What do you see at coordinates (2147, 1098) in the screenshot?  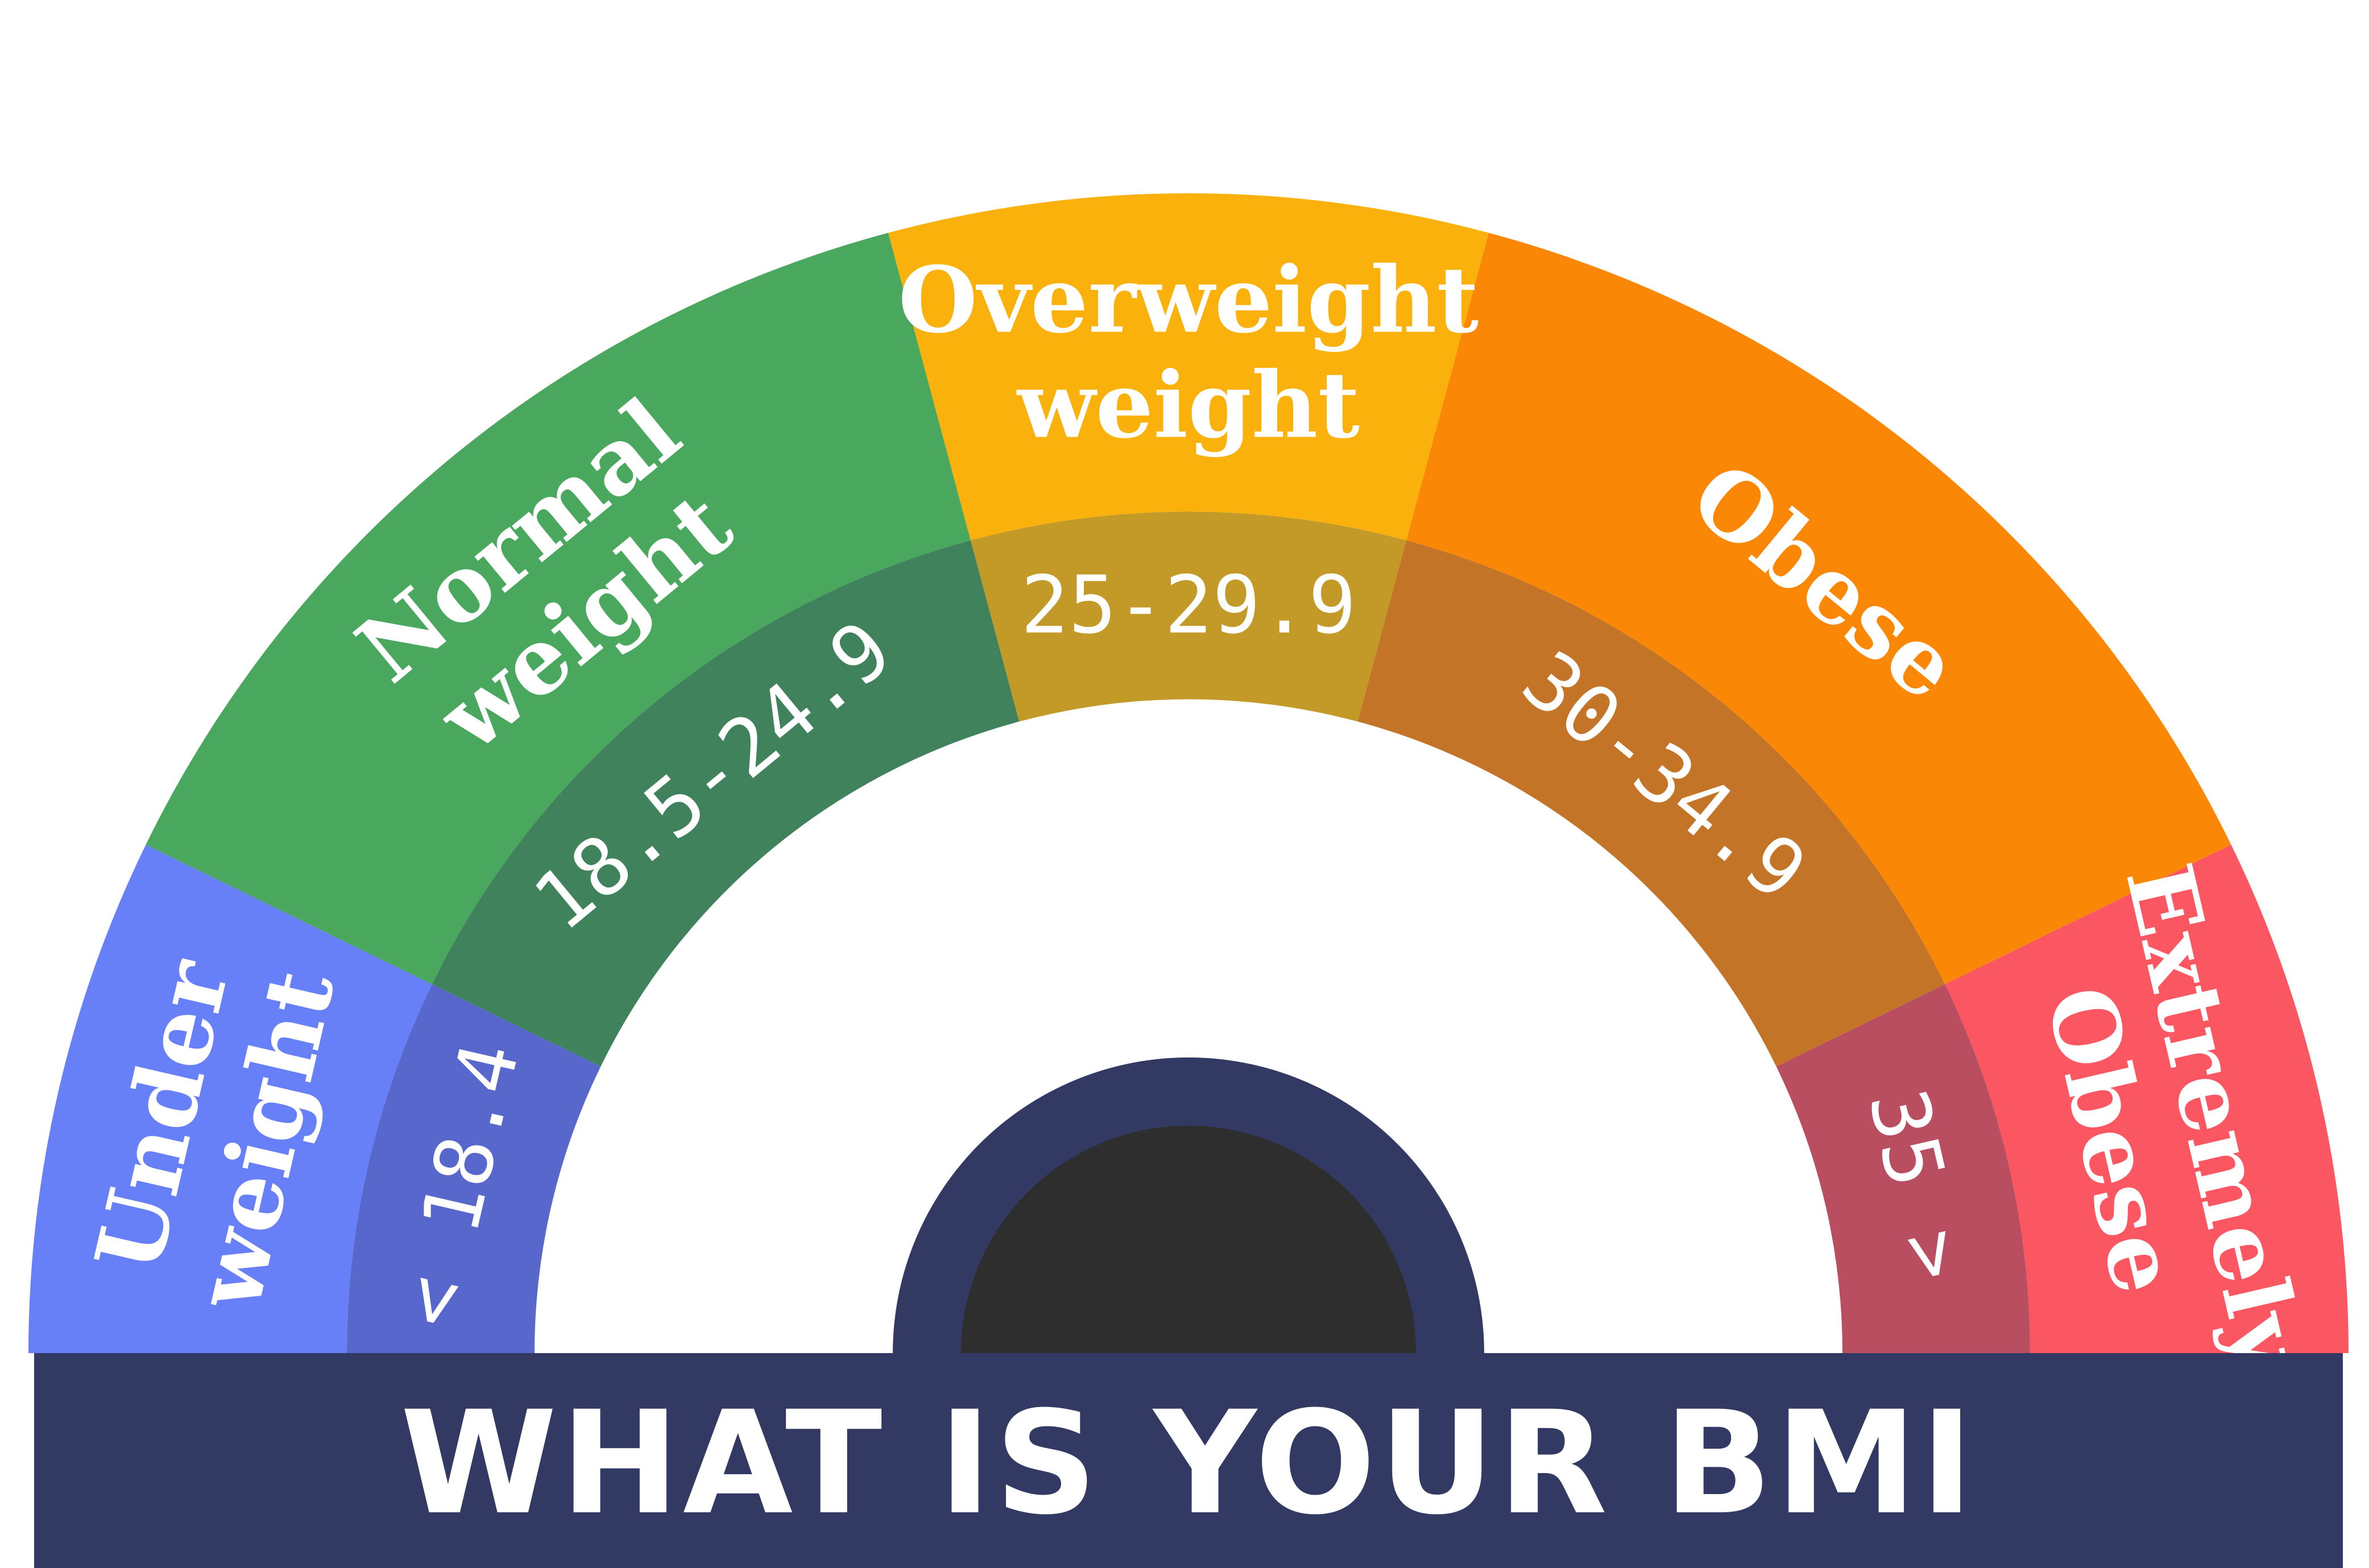 I see `segment-extremely-obese` at bounding box center [2147, 1098].